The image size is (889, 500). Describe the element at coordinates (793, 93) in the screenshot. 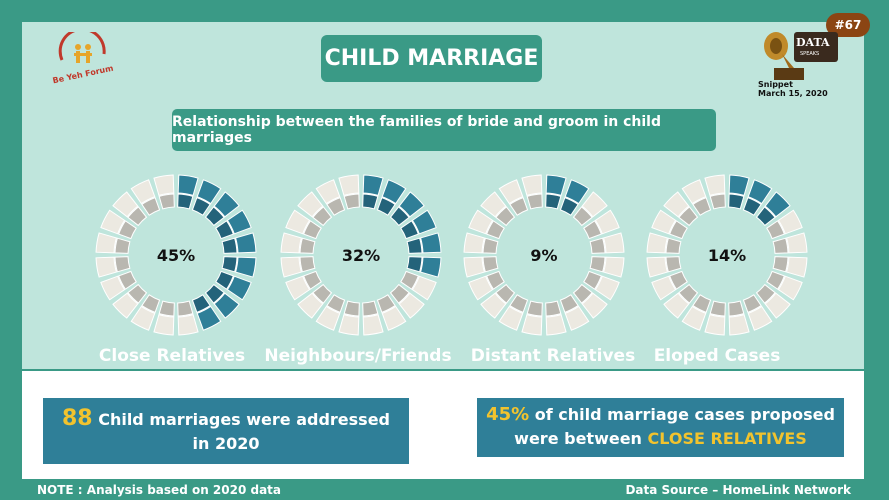

I see `snippet-date-text: March 15, 2020` at that location.